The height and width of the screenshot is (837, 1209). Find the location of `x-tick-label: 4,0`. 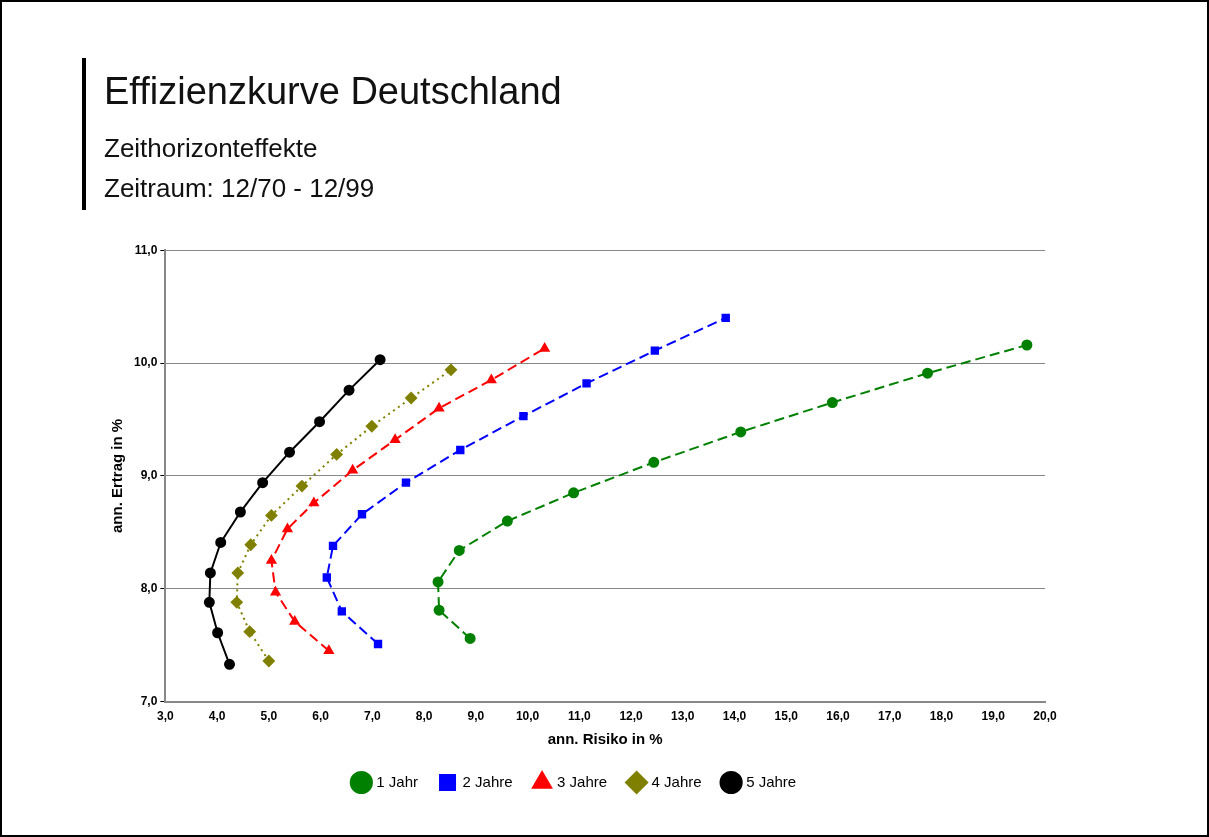

x-tick-label: 4,0 is located at coordinates (217, 716).